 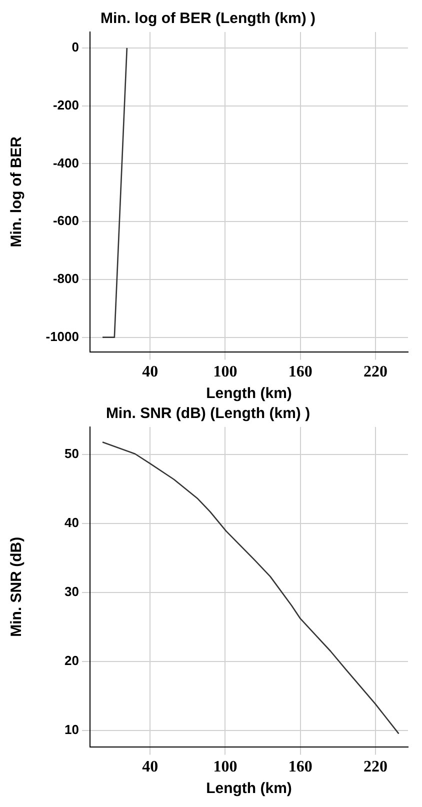 What do you see at coordinates (71, 660) in the screenshot?
I see `y-tick-label: 20` at bounding box center [71, 660].